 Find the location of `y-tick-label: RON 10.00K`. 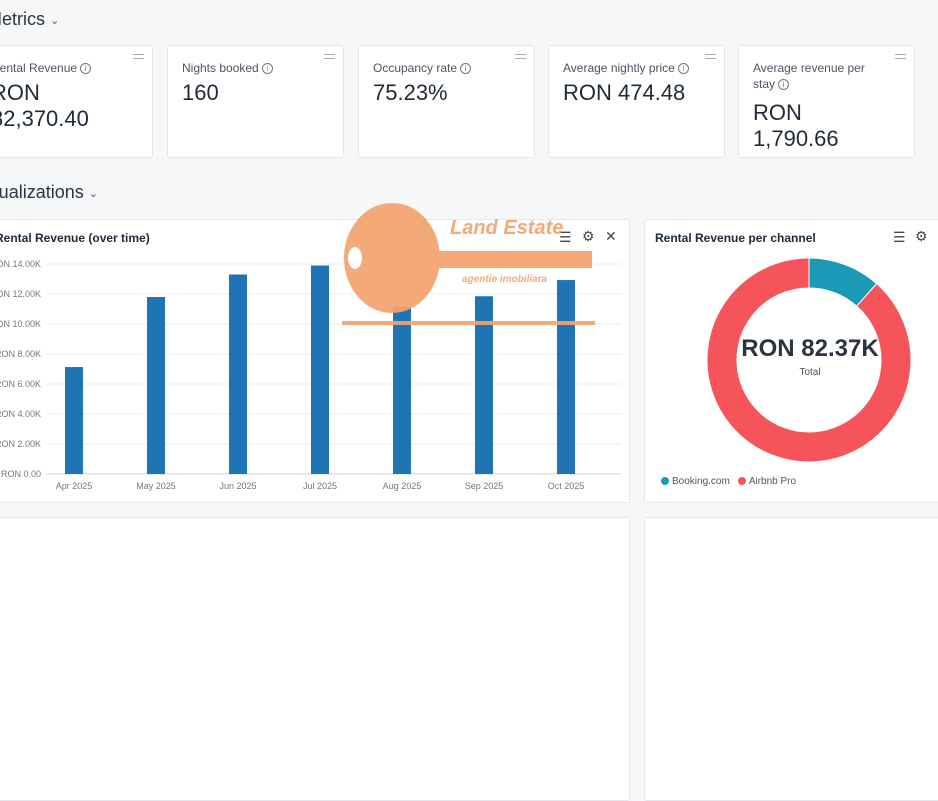

y-tick-label: RON 10.00K is located at coordinates (20, 324).